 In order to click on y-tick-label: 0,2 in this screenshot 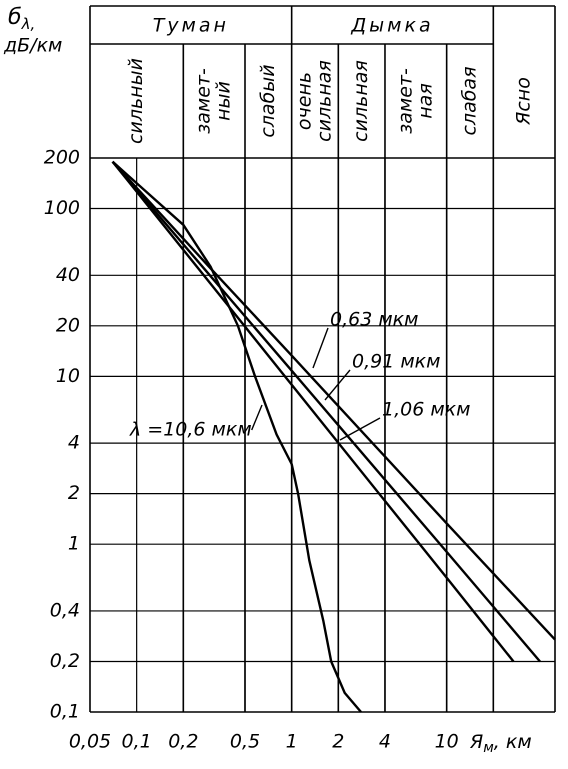, I will do `click(65, 661)`.